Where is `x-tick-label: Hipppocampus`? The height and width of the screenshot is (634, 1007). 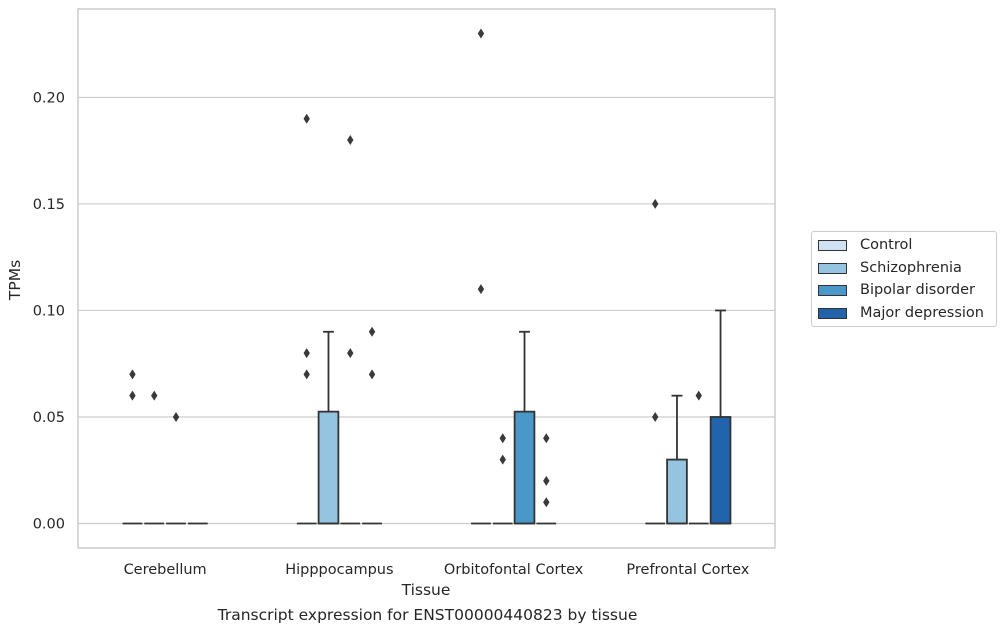 x-tick-label: Hipppocampus is located at coordinates (339, 570).